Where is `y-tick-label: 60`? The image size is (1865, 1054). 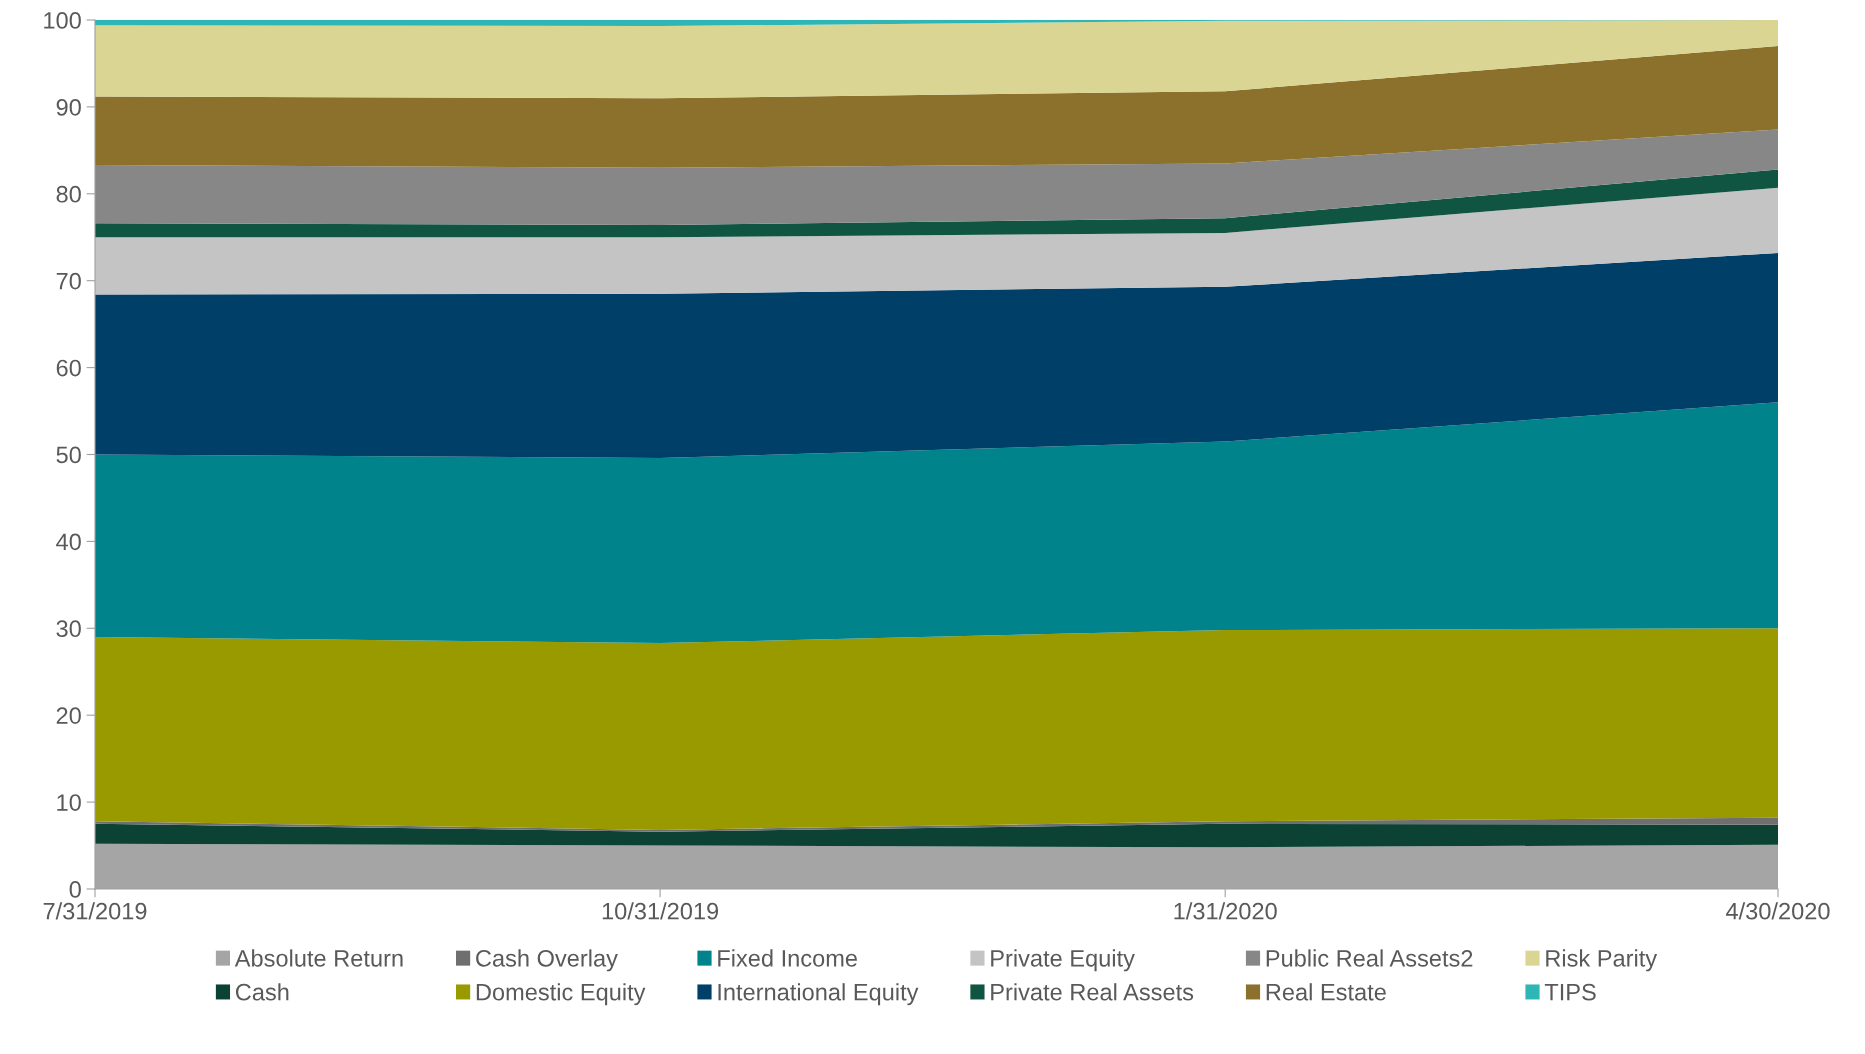
y-tick-label: 60 is located at coordinates (68, 368).